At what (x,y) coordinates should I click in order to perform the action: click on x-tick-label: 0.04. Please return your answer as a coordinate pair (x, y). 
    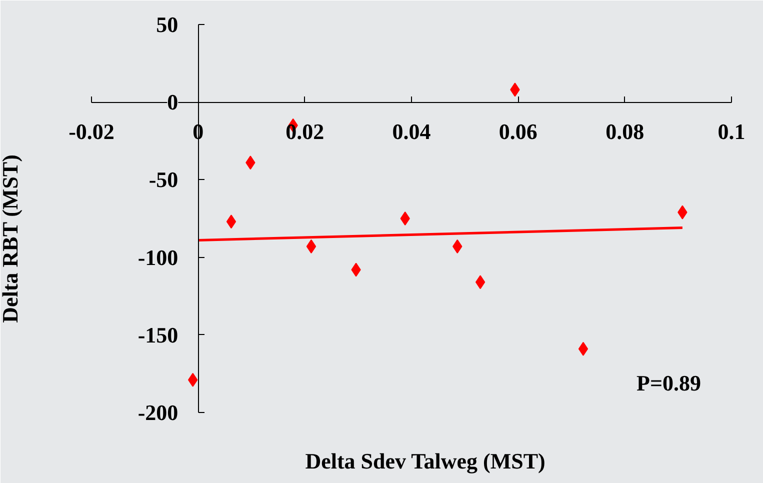
    Looking at the image, I should click on (411, 131).